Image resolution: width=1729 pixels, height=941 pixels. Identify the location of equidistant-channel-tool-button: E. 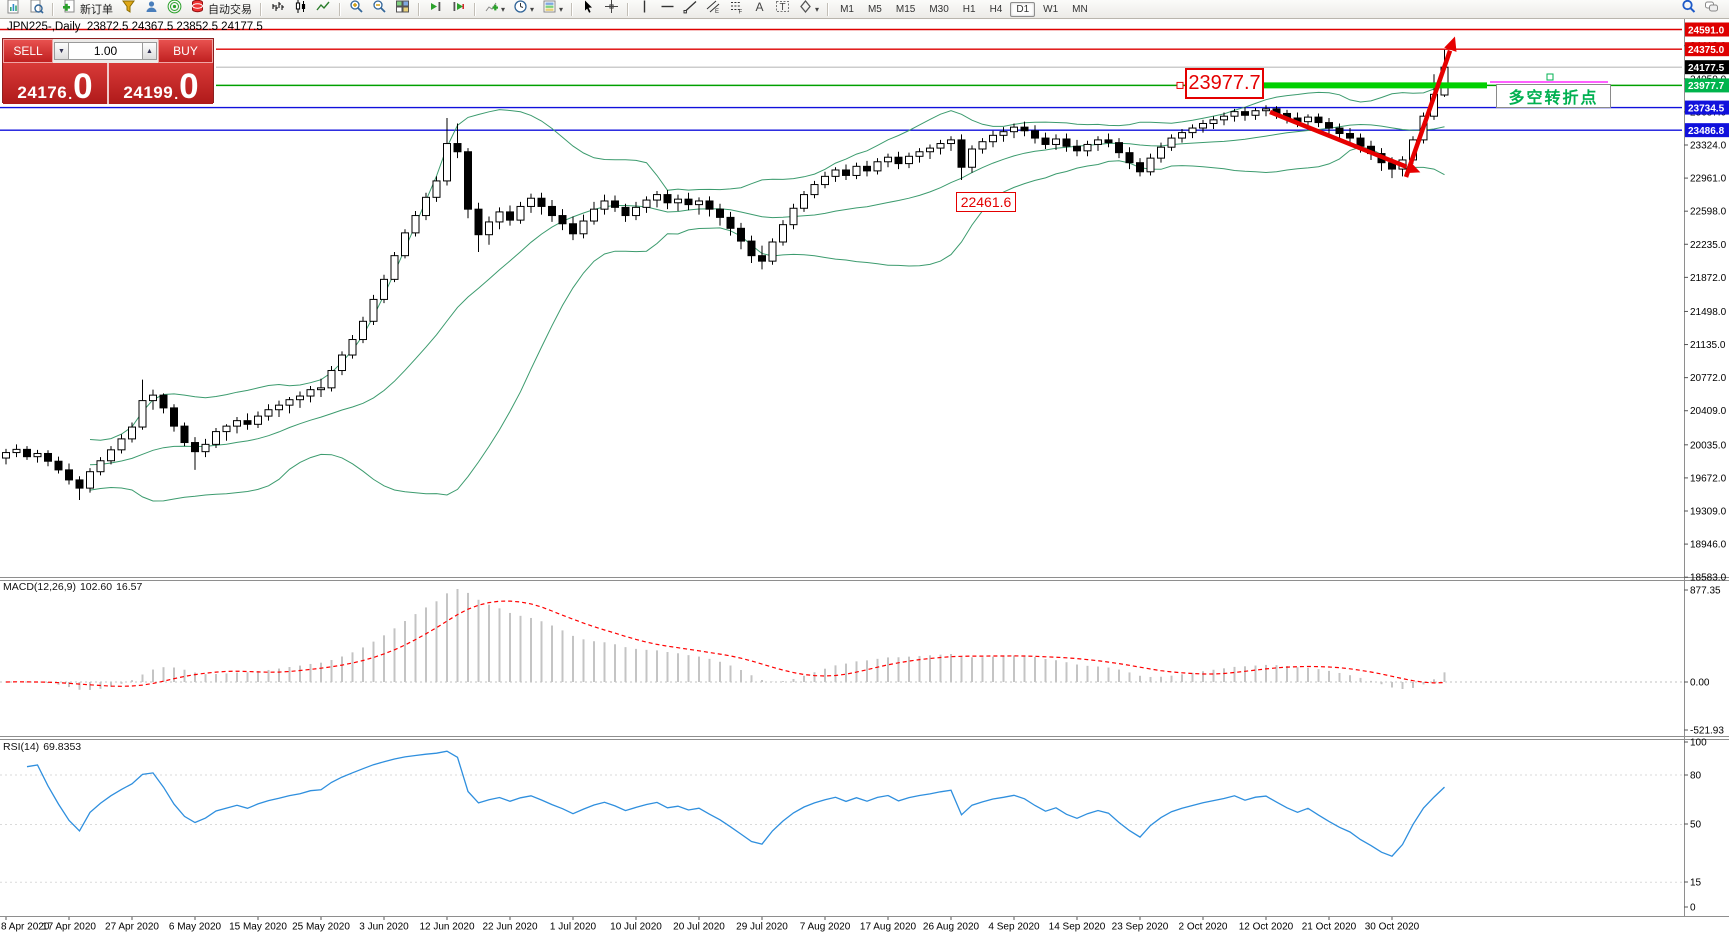
(713, 9).